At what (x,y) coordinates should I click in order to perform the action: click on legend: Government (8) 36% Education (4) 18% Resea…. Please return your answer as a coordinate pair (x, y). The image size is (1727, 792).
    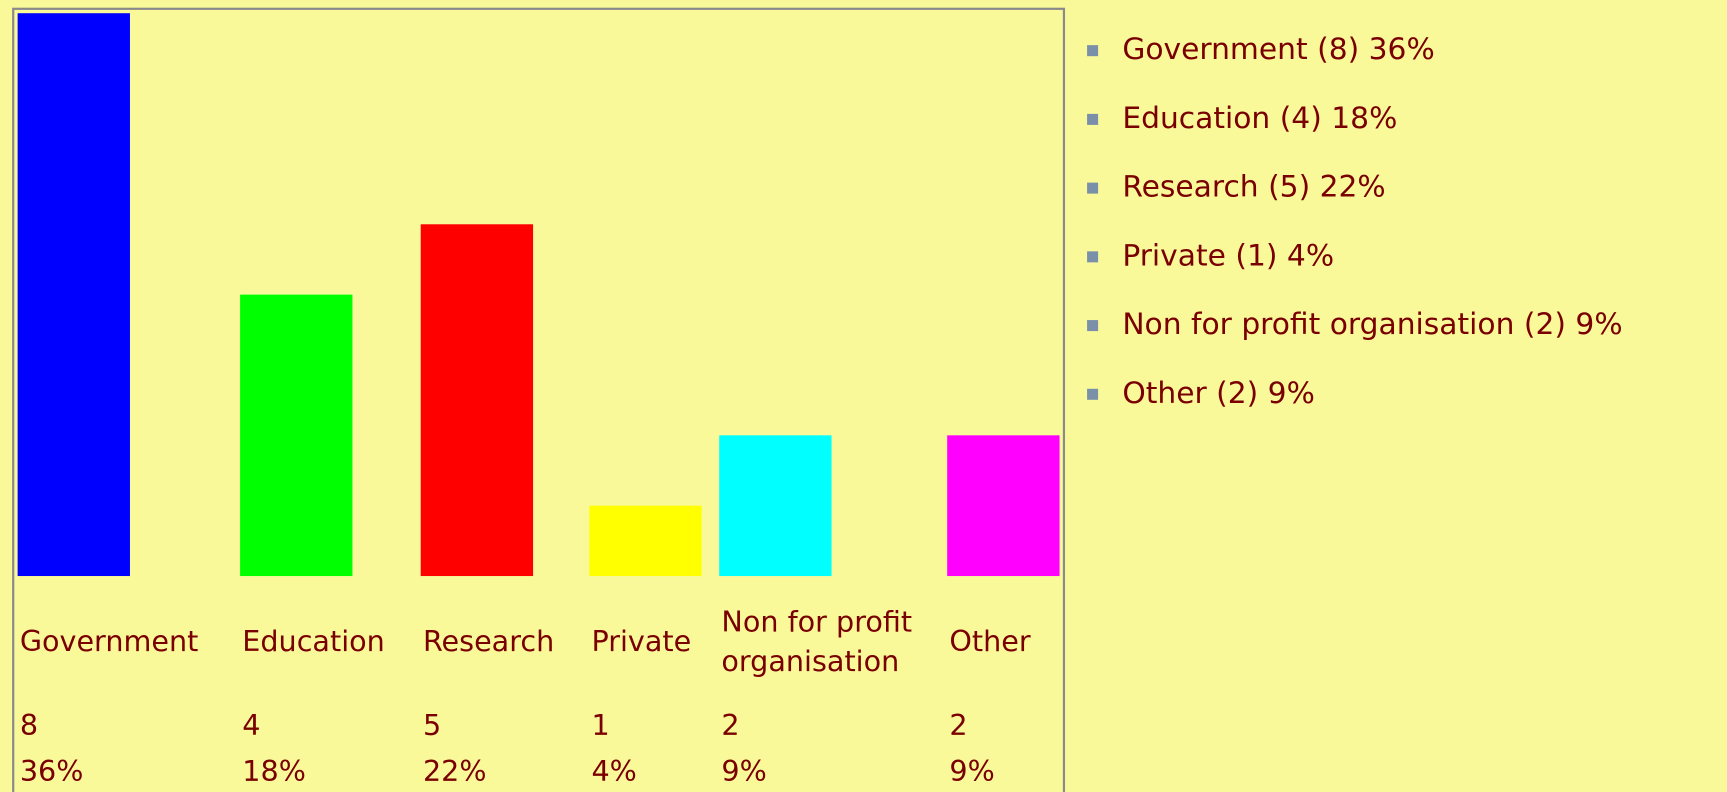
    Looking at the image, I should click on (1355, 221).